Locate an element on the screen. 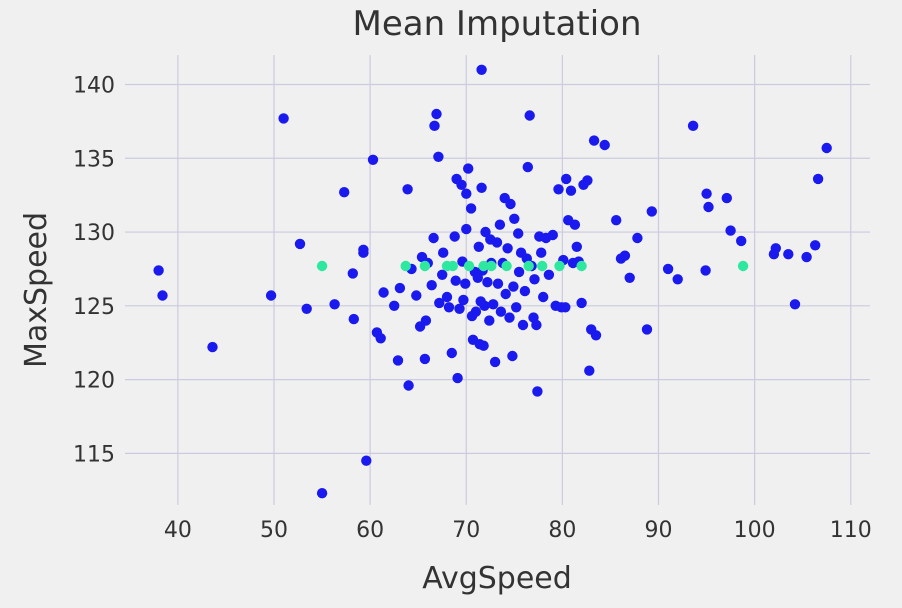  x-tick-label: 70 is located at coordinates (466, 530).